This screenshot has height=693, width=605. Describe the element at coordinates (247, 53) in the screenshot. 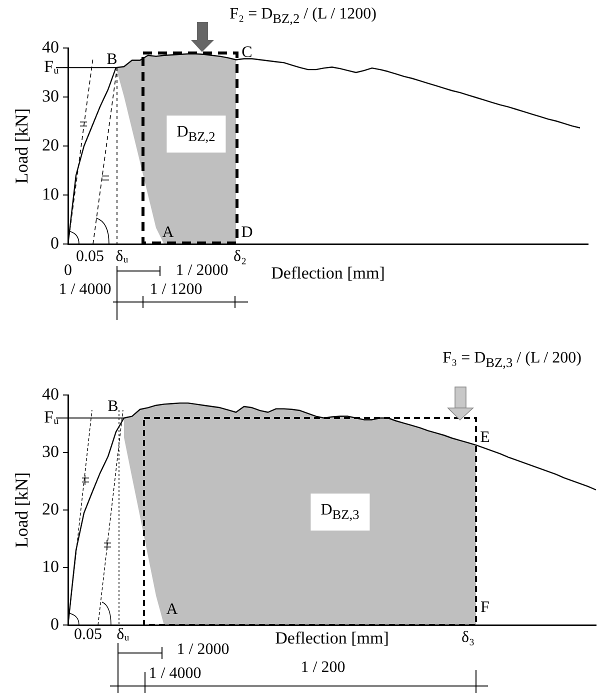

I see `annotation: C` at that location.